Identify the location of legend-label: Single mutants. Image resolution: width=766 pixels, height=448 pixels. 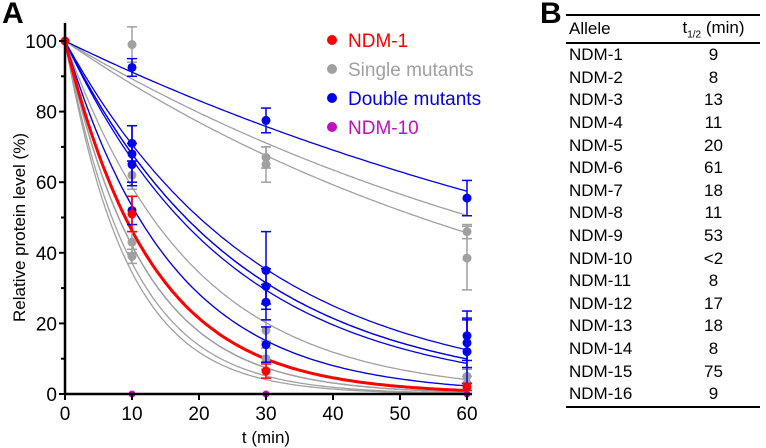
(411, 70).